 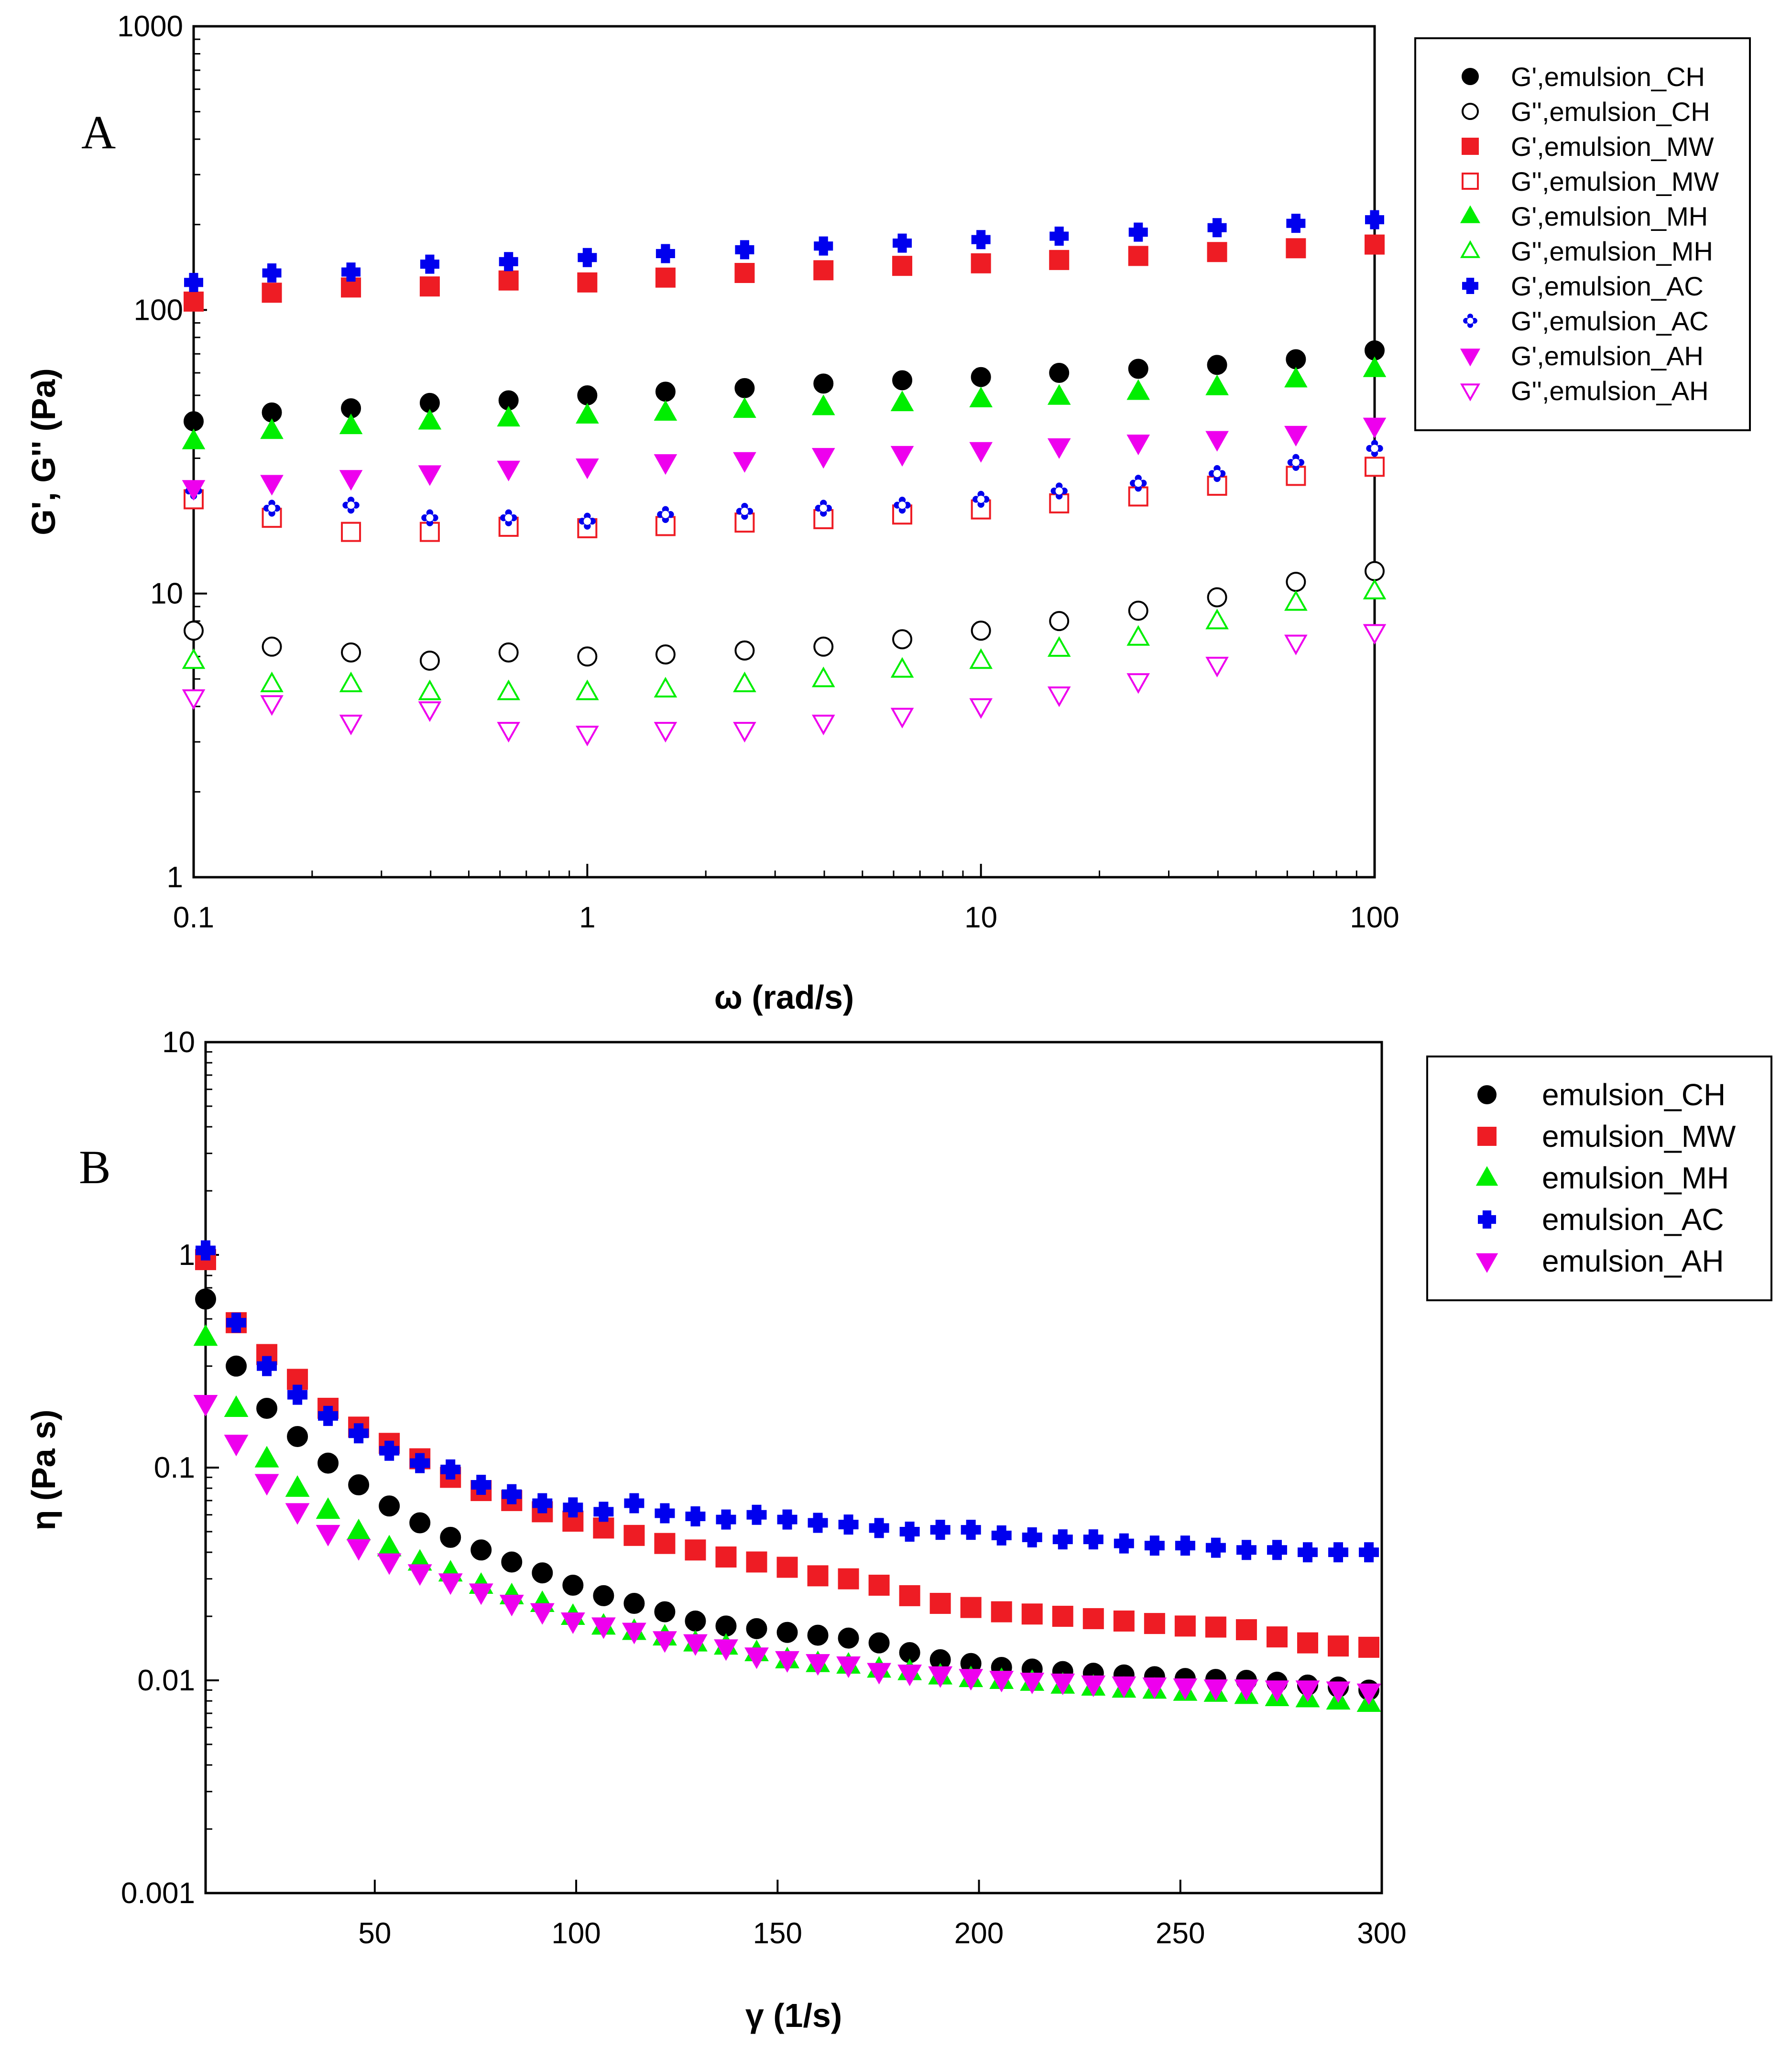 What do you see at coordinates (1470, 286) in the screenshot?
I see `legend-marker-g-emulsion-ac` at bounding box center [1470, 286].